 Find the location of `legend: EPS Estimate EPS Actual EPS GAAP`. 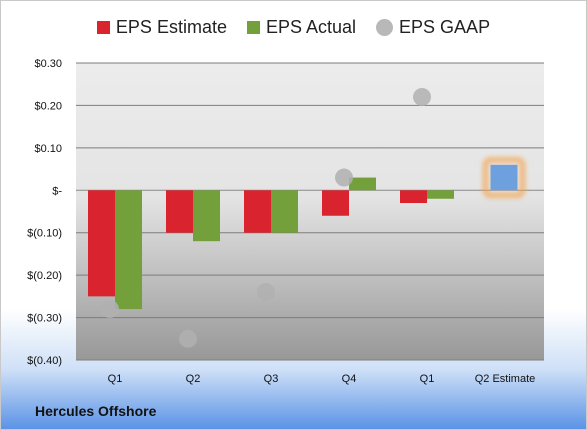

legend: EPS Estimate EPS Actual EPS GAAP is located at coordinates (293, 27).